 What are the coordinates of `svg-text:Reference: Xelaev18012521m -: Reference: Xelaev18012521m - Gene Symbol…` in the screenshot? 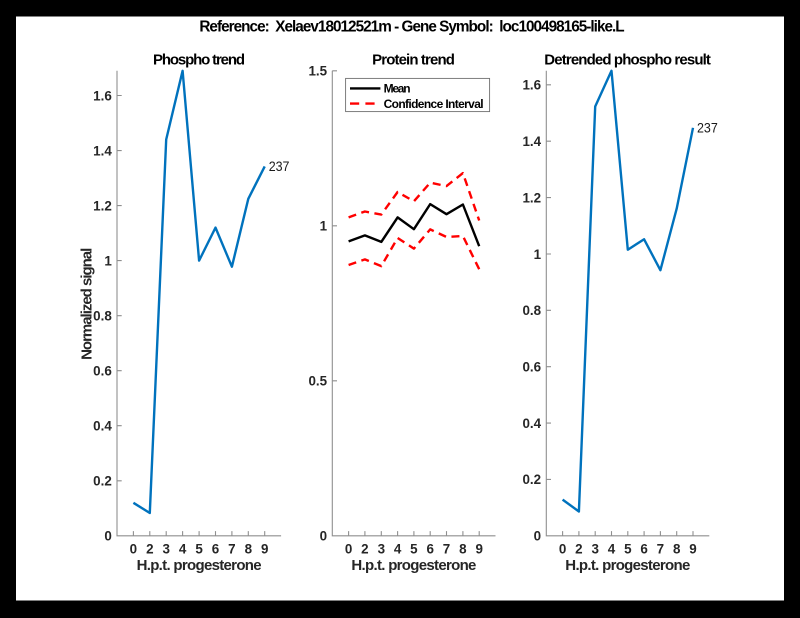 It's located at (411, 27).